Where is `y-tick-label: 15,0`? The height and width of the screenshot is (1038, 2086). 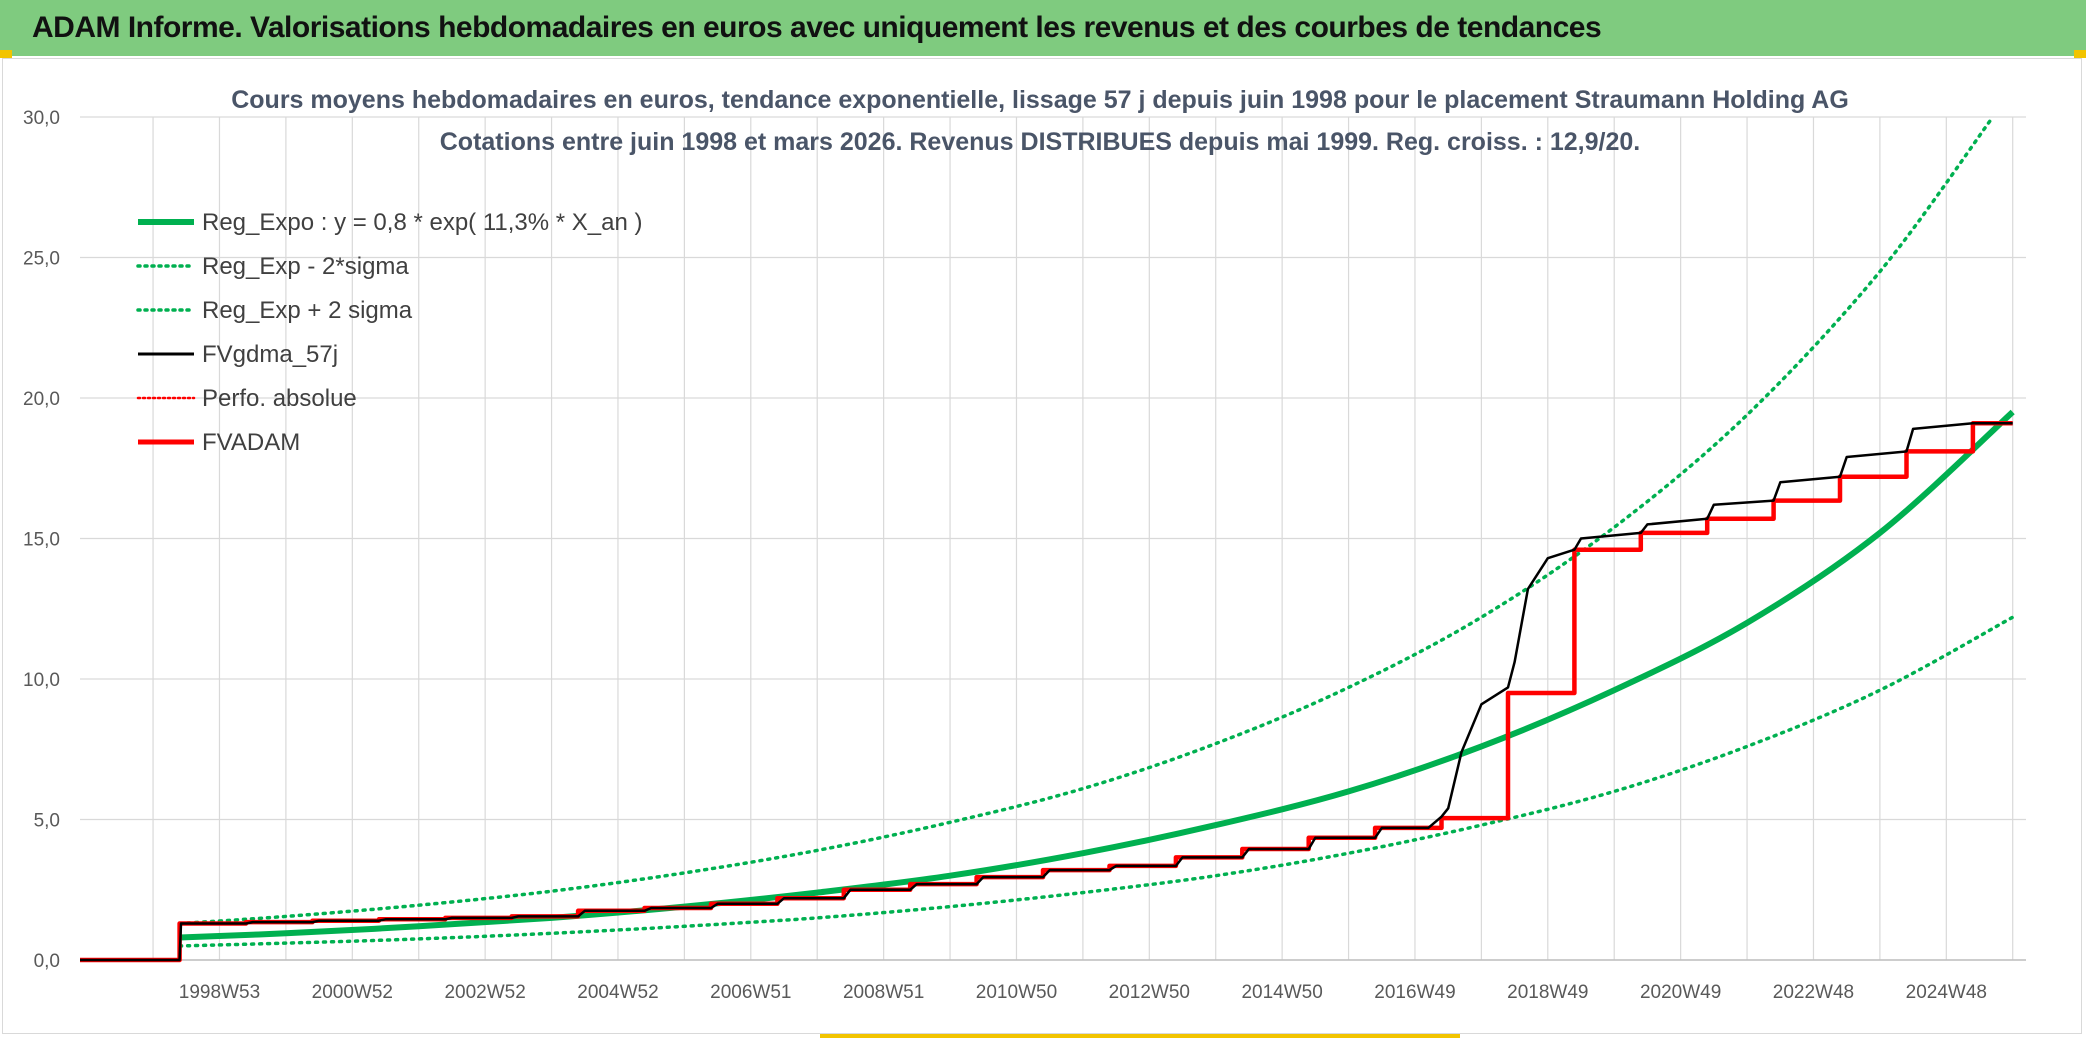
y-tick-label: 15,0 is located at coordinates (41, 540).